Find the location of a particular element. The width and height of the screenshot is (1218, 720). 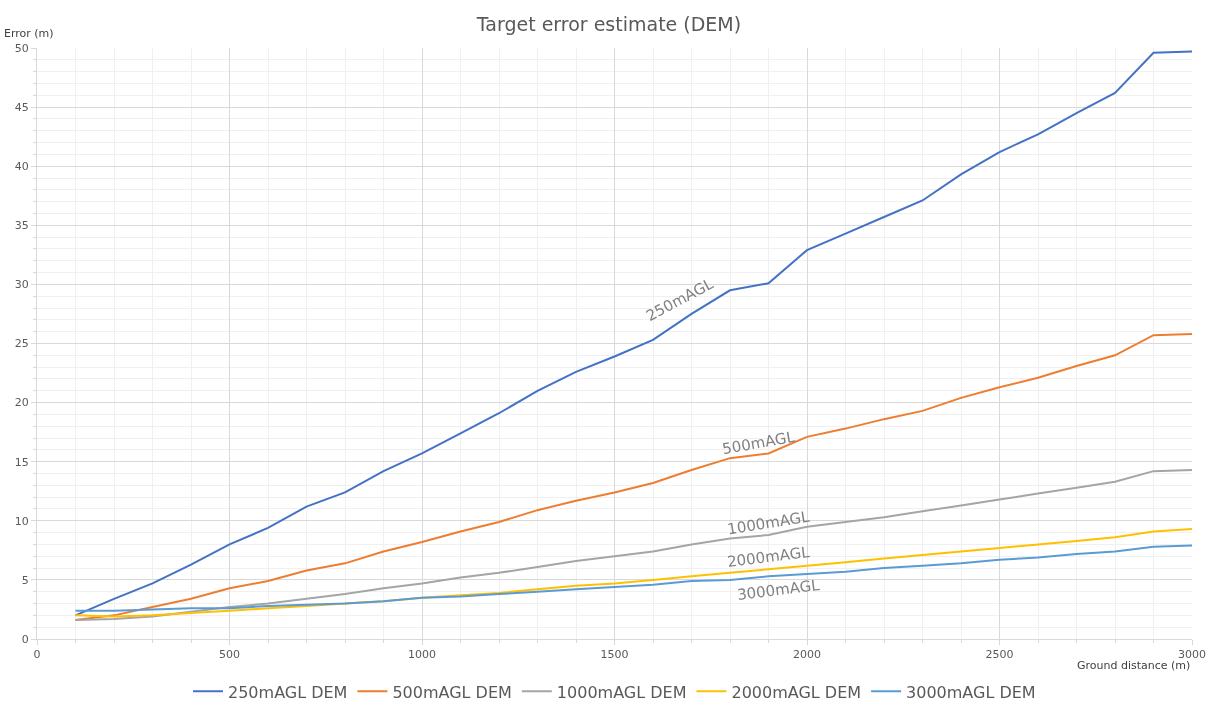

x-tick-label: 0 is located at coordinates (37, 655).